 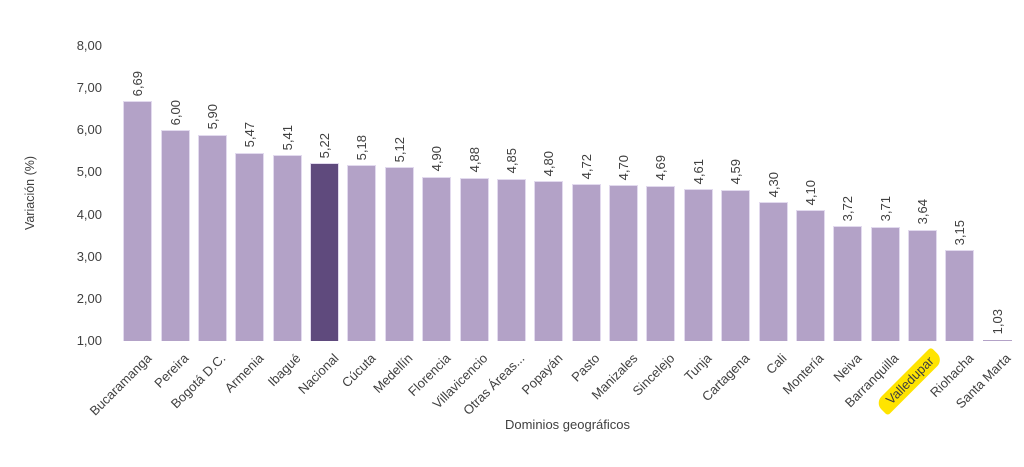 What do you see at coordinates (325, 145) in the screenshot?
I see `bar-value-label: 5,22` at bounding box center [325, 145].